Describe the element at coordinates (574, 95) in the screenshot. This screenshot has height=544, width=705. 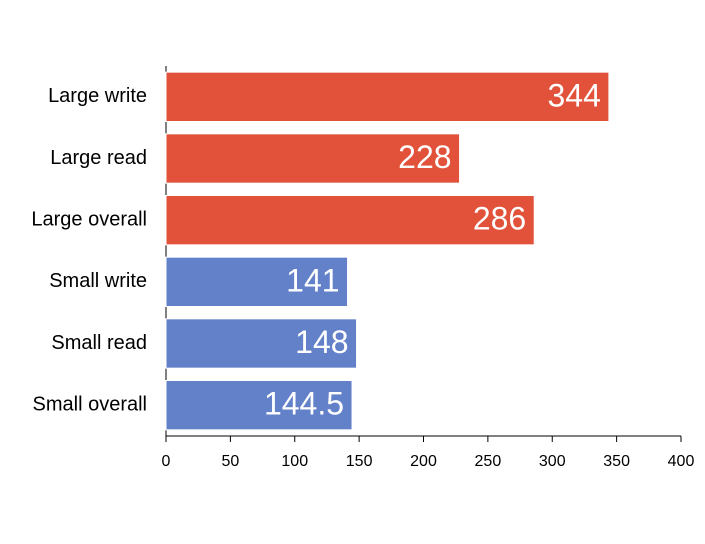
I see `value-label: 344` at that location.